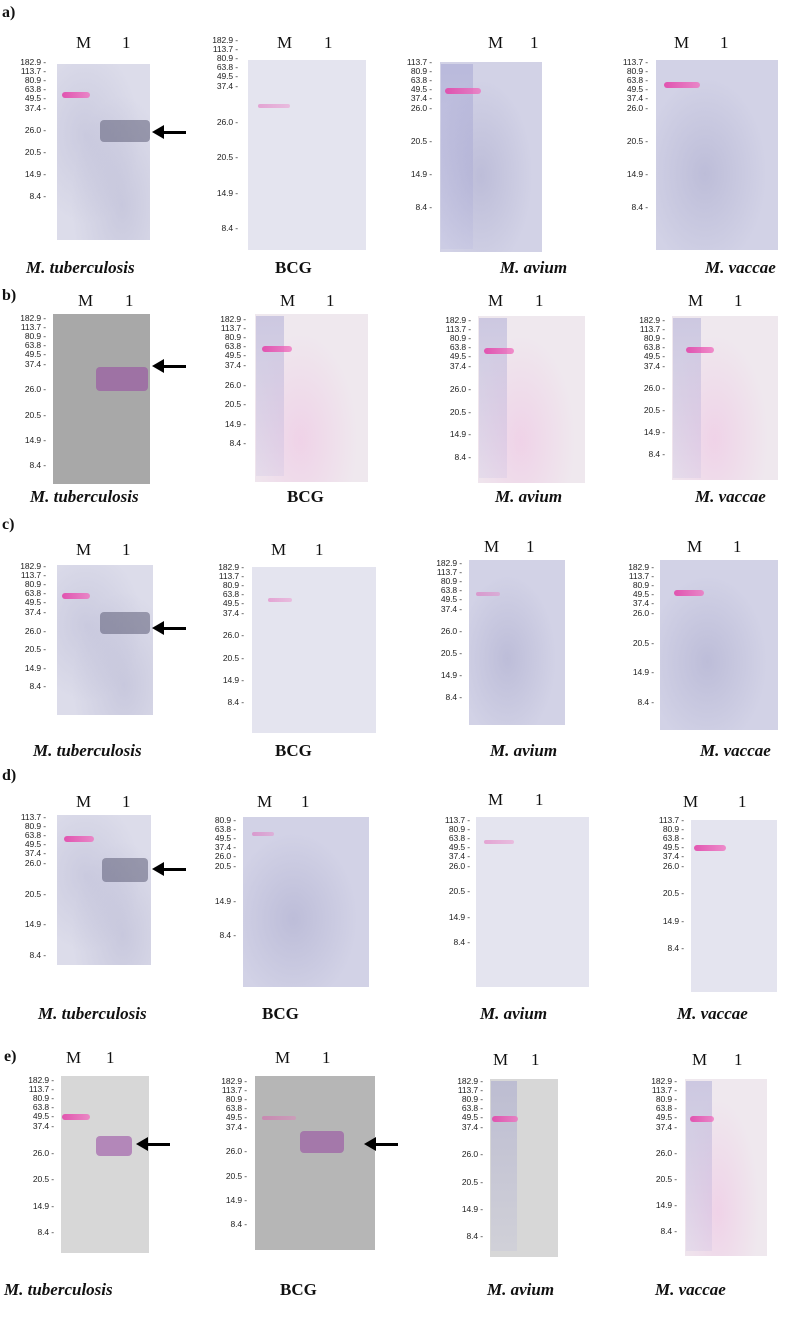 This screenshot has height=1332, width=797. What do you see at coordinates (9, 12) in the screenshot?
I see `row-label: a)` at bounding box center [9, 12].